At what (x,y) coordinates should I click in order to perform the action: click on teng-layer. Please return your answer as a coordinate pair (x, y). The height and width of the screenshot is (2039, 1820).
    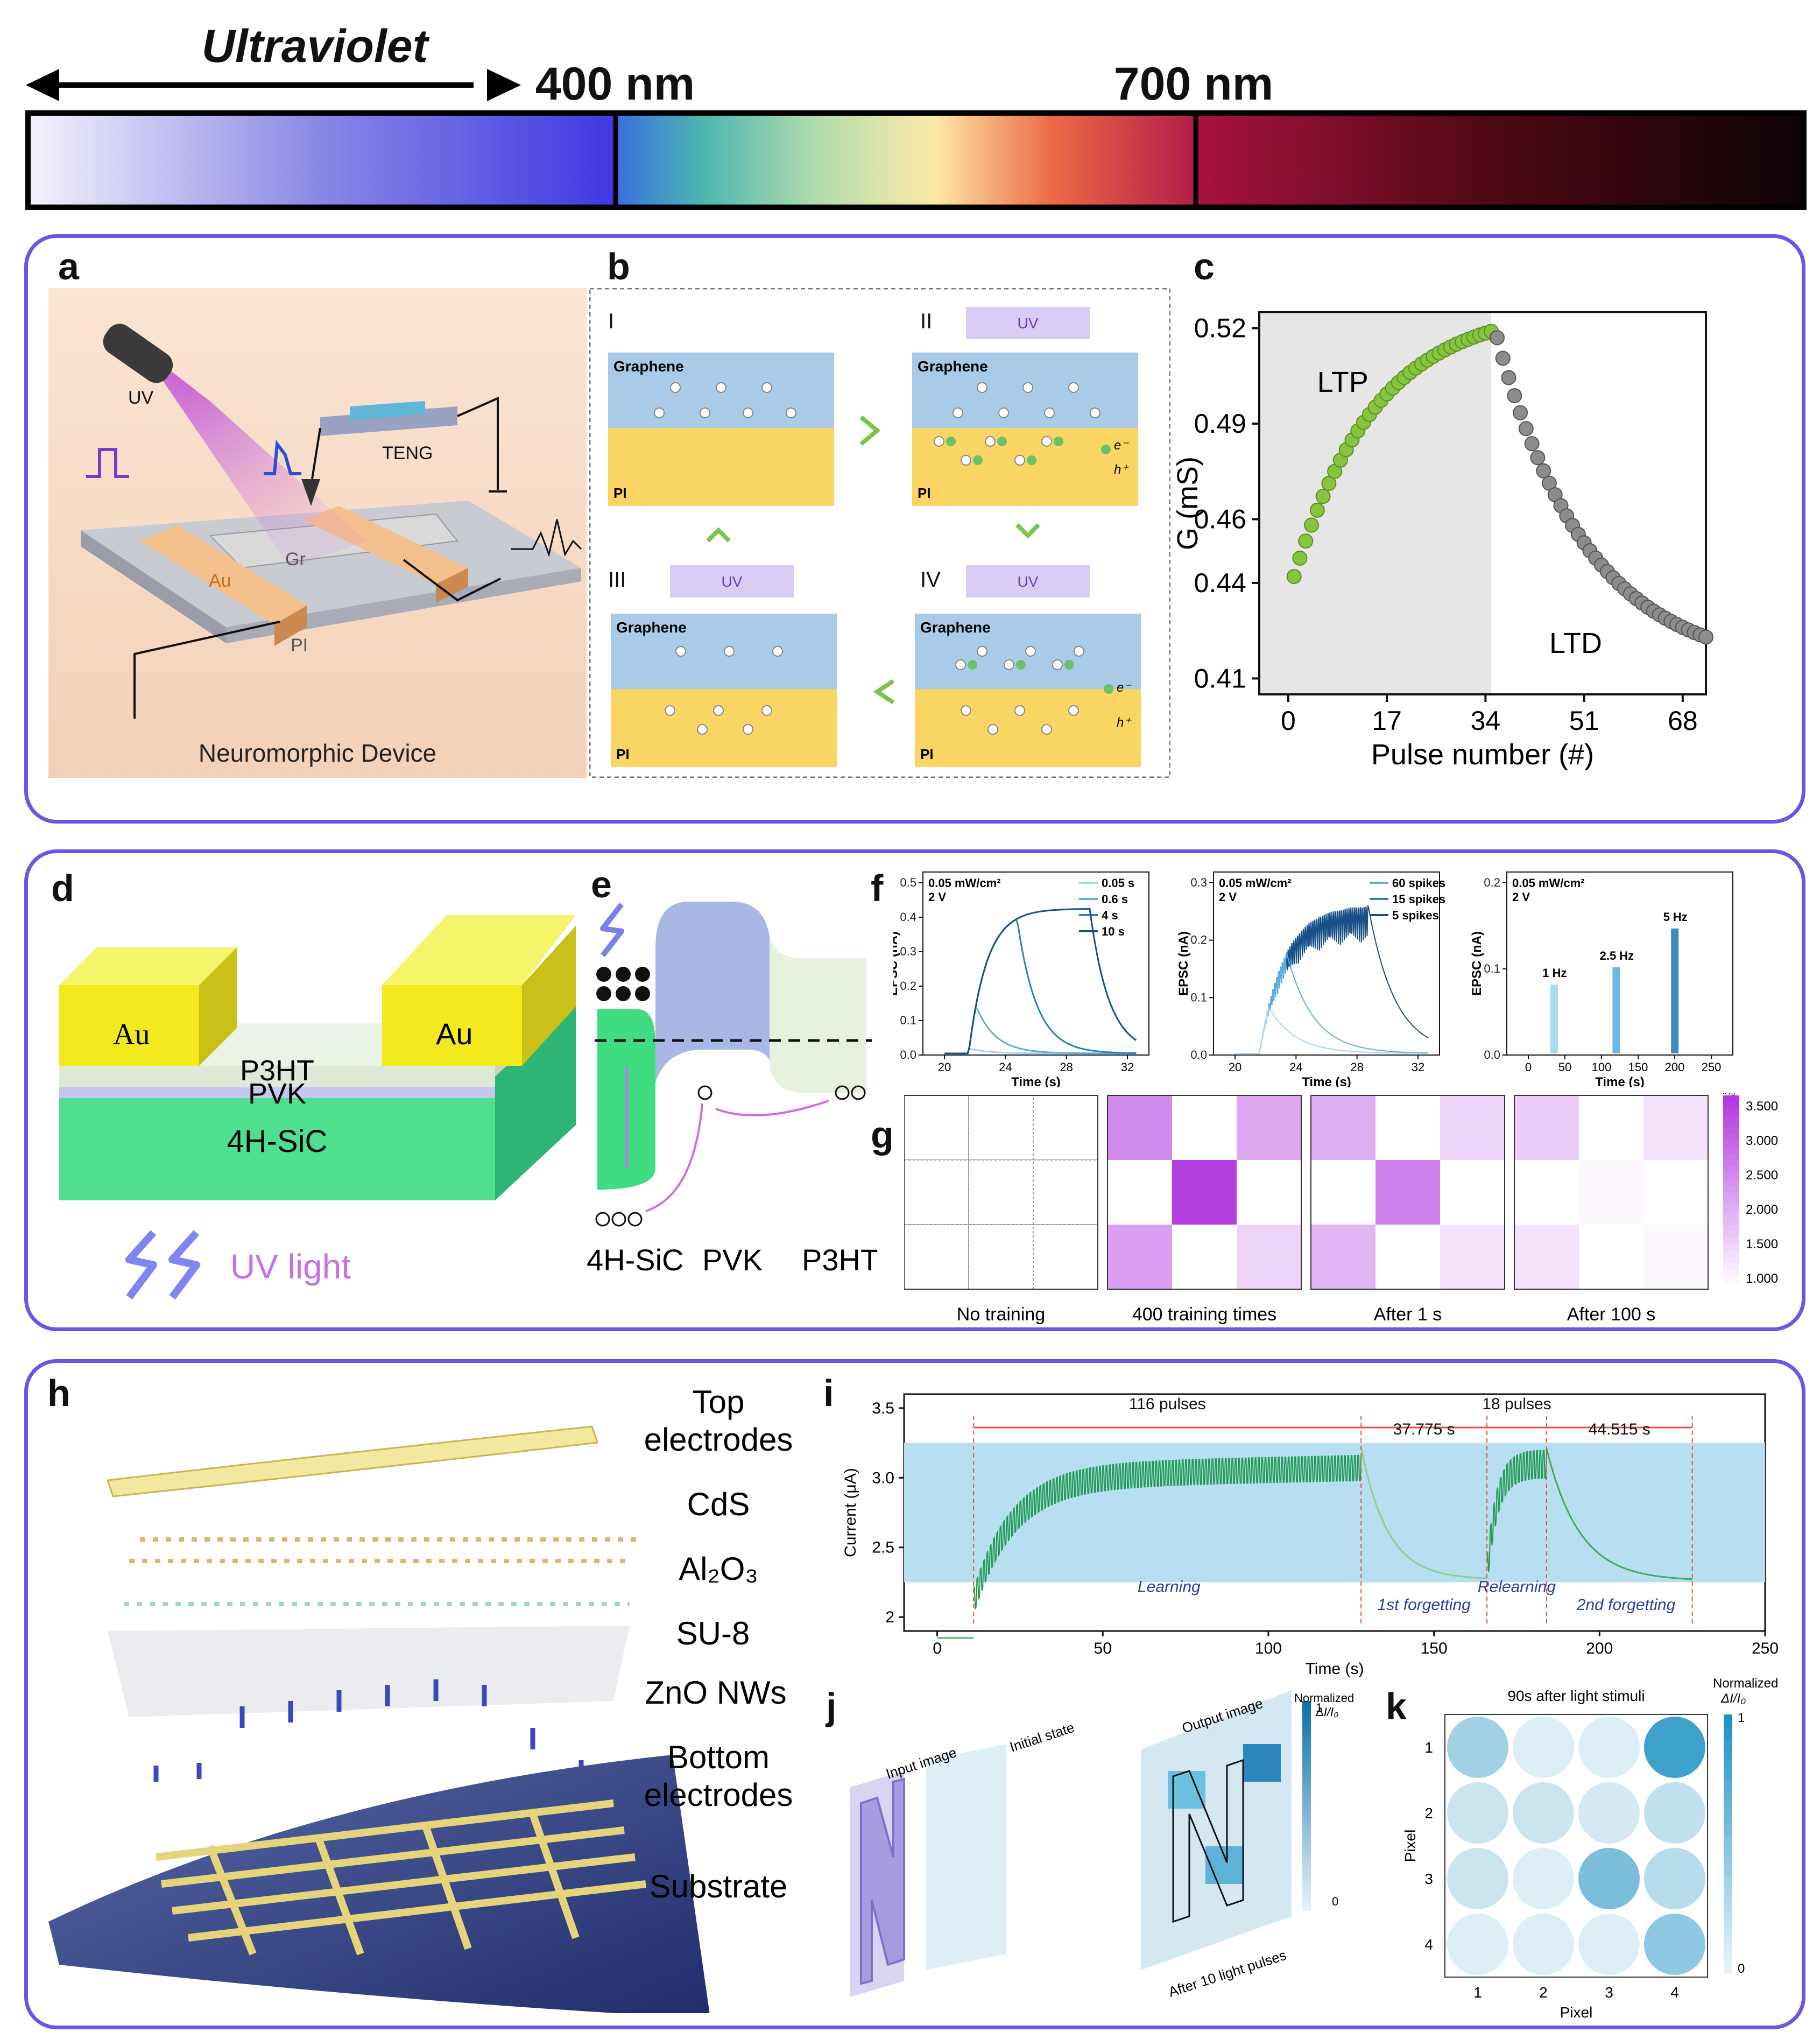
    Looking at the image, I should click on (387, 410).